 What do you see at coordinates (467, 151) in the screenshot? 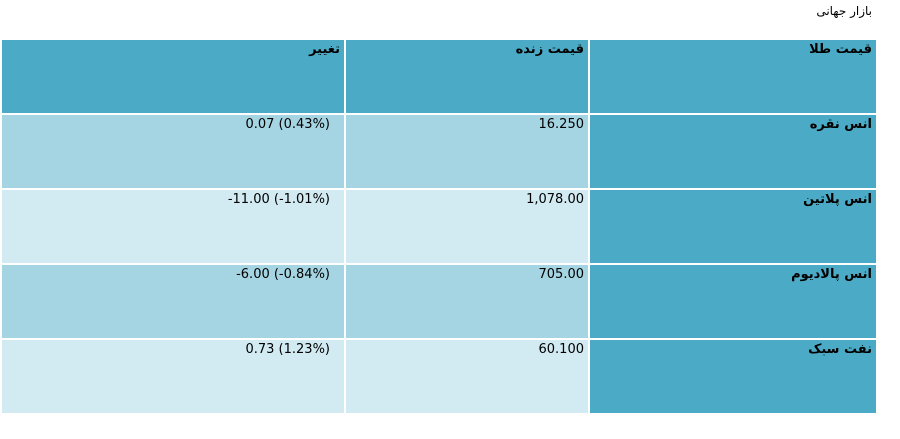
I see `row-price: 16.250` at bounding box center [467, 151].